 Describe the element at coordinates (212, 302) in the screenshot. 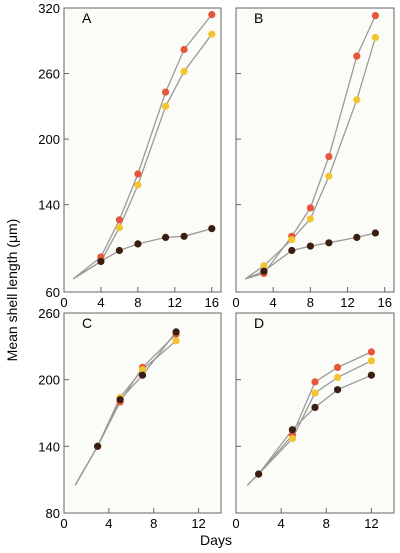

I see `x-tick-label-a-16: 16` at that location.